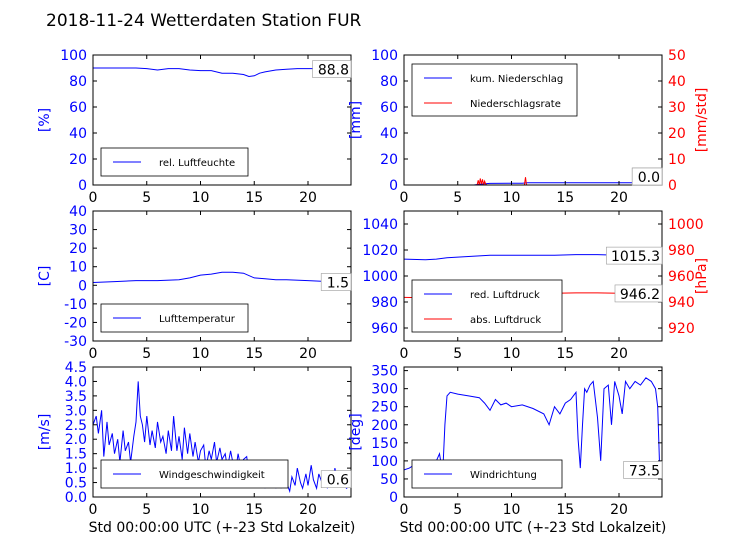 The image size is (736, 552). I want to click on y-tick-label: 60, so click(389, 108).